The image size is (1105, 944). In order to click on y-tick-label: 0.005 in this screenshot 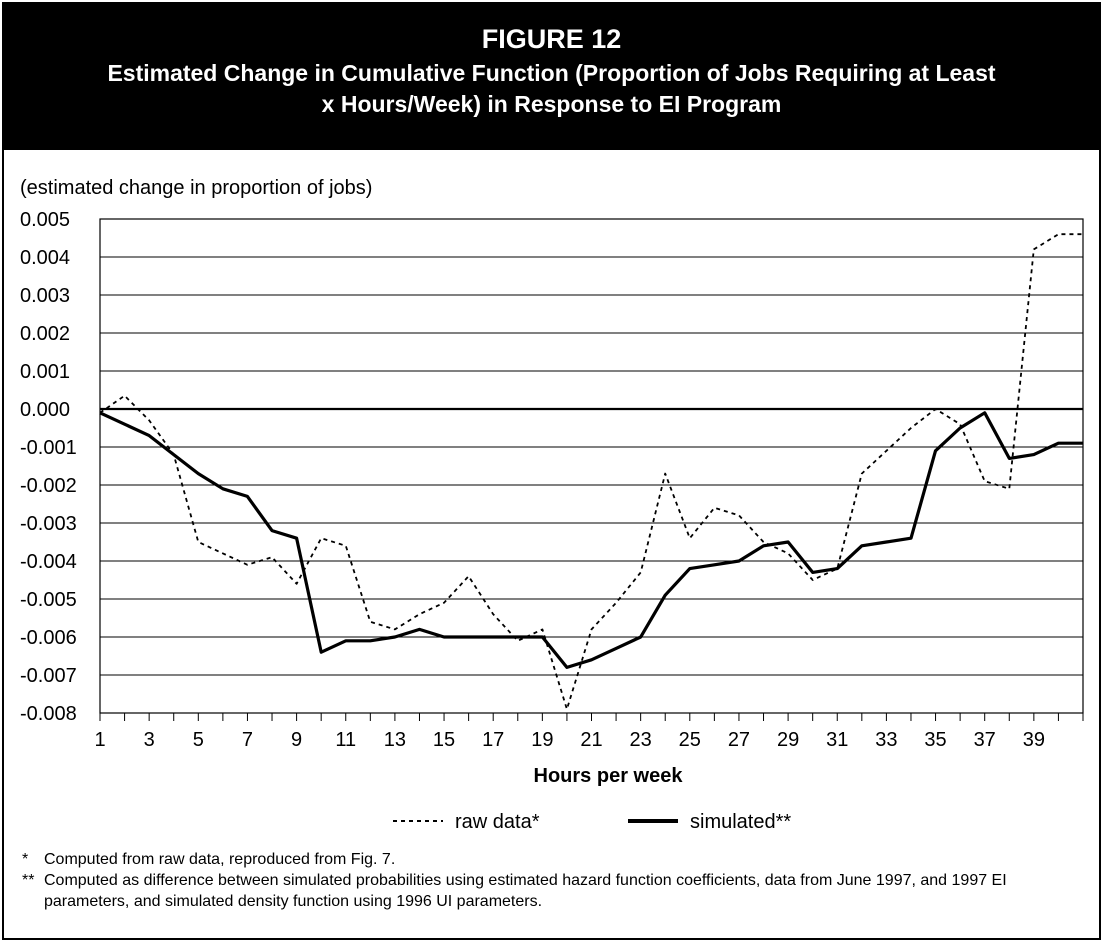, I will do `click(45, 220)`.